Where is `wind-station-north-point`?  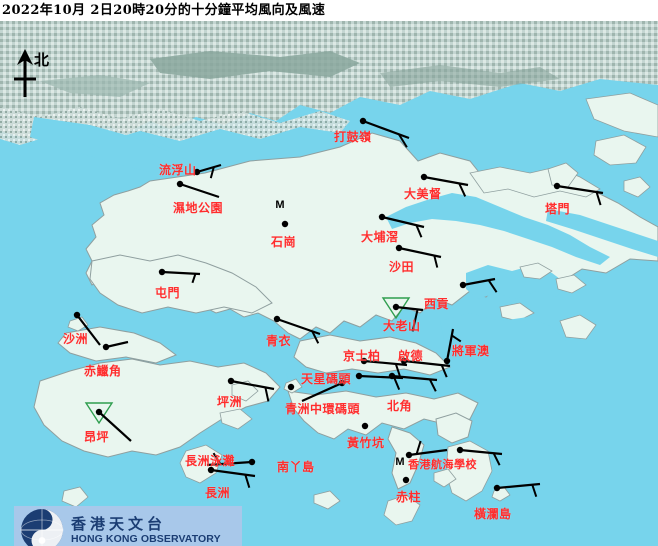
wind-station-north-point is located at coordinates (413, 382).